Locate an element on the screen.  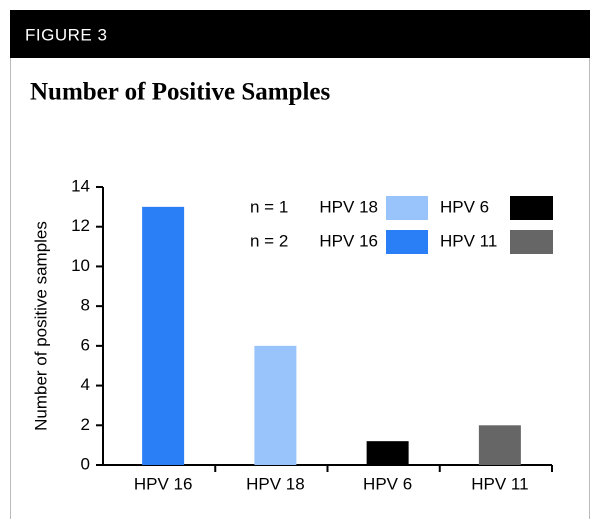
y-tick-label: 6 is located at coordinates (85, 344).